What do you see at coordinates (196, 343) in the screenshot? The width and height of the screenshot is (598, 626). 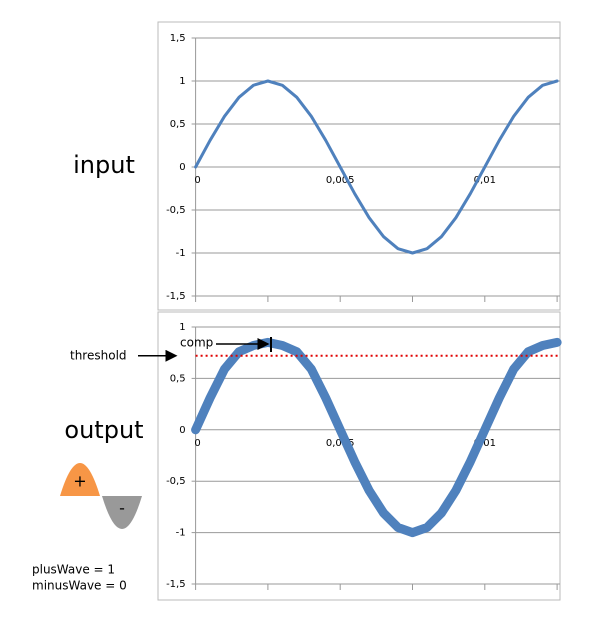 I see `comp-label: comp` at bounding box center [196, 343].